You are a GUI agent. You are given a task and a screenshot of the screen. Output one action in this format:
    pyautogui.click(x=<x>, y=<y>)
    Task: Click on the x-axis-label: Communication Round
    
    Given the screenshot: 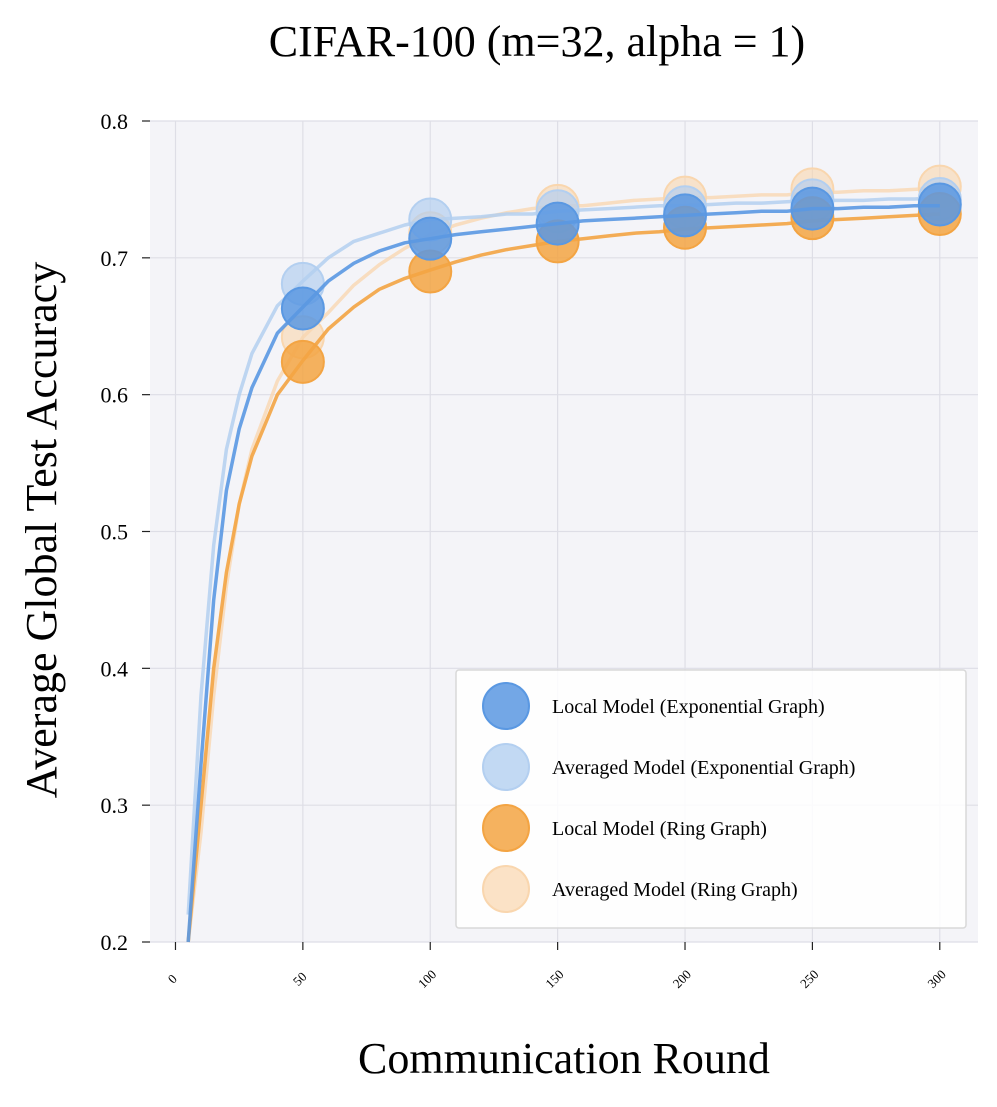 What is the action you would take?
    pyautogui.click(x=564, y=1058)
    